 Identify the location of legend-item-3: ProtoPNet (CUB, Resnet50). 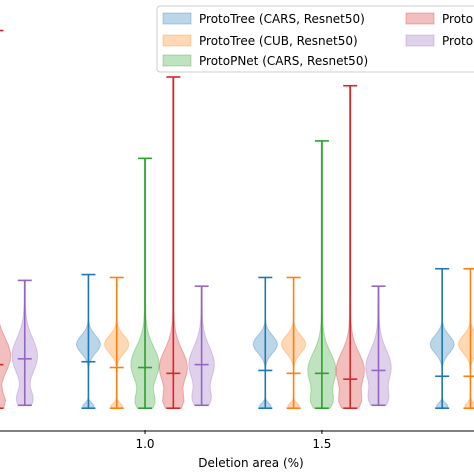
(439, 19).